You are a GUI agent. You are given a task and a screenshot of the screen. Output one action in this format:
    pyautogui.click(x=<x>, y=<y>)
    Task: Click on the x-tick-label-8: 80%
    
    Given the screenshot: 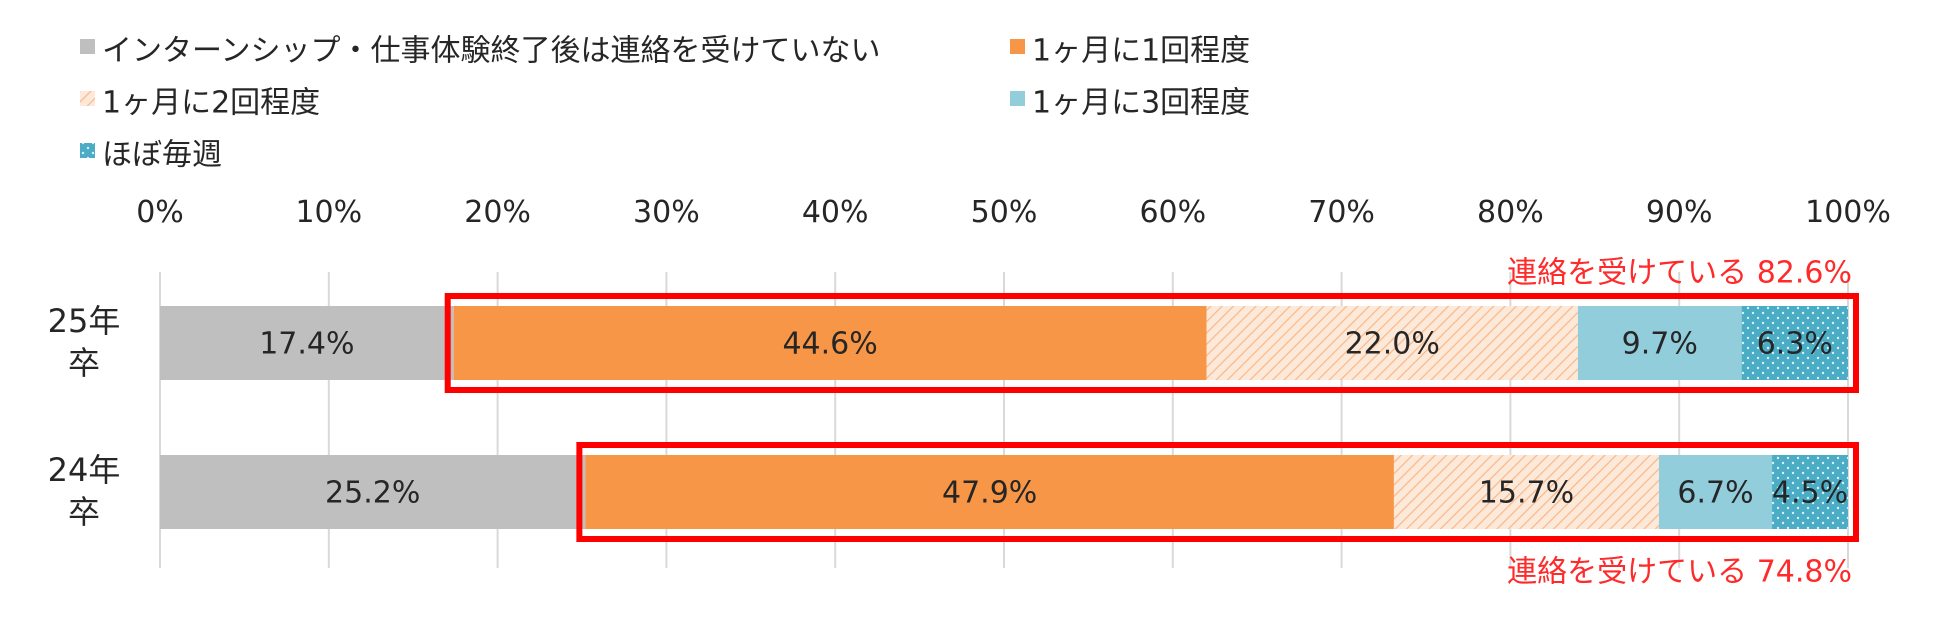 What is the action you would take?
    pyautogui.click(x=1510, y=212)
    